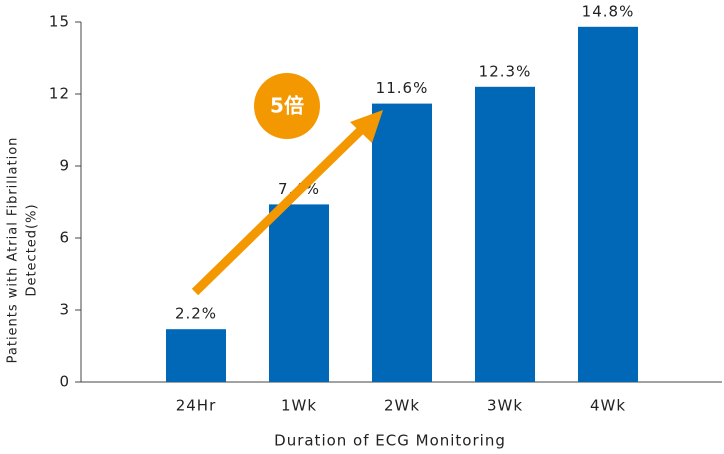 The width and height of the screenshot is (724, 454). What do you see at coordinates (196, 406) in the screenshot?
I see `x-tick-label: 24Hr` at bounding box center [196, 406].